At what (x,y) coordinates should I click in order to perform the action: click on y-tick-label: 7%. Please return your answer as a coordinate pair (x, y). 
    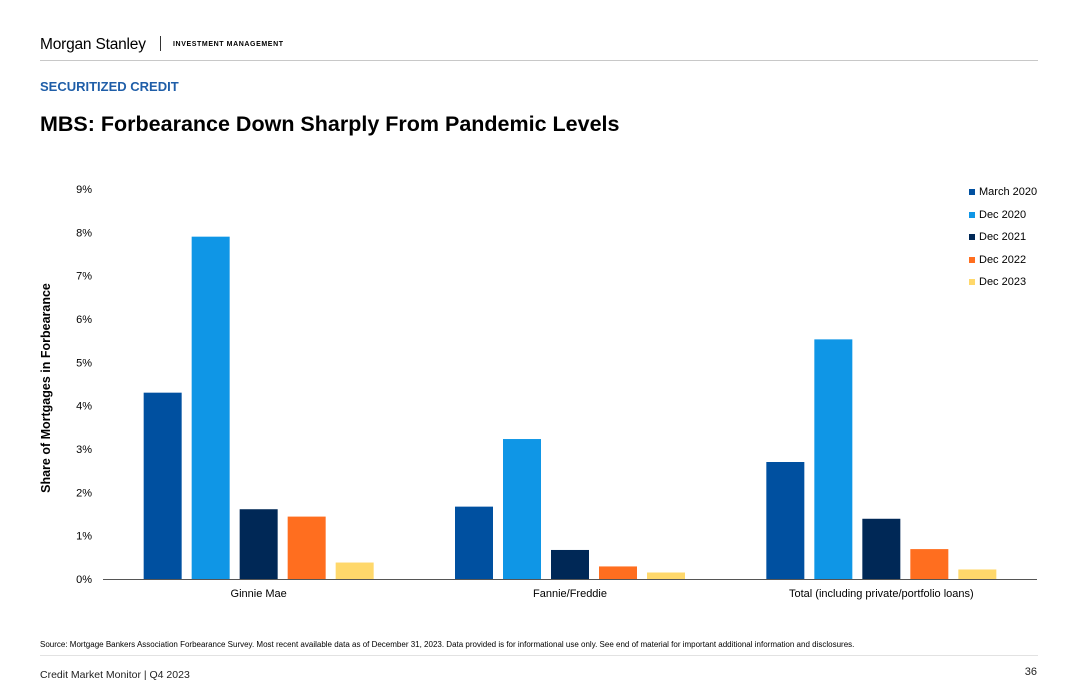
    Looking at the image, I should click on (84, 277).